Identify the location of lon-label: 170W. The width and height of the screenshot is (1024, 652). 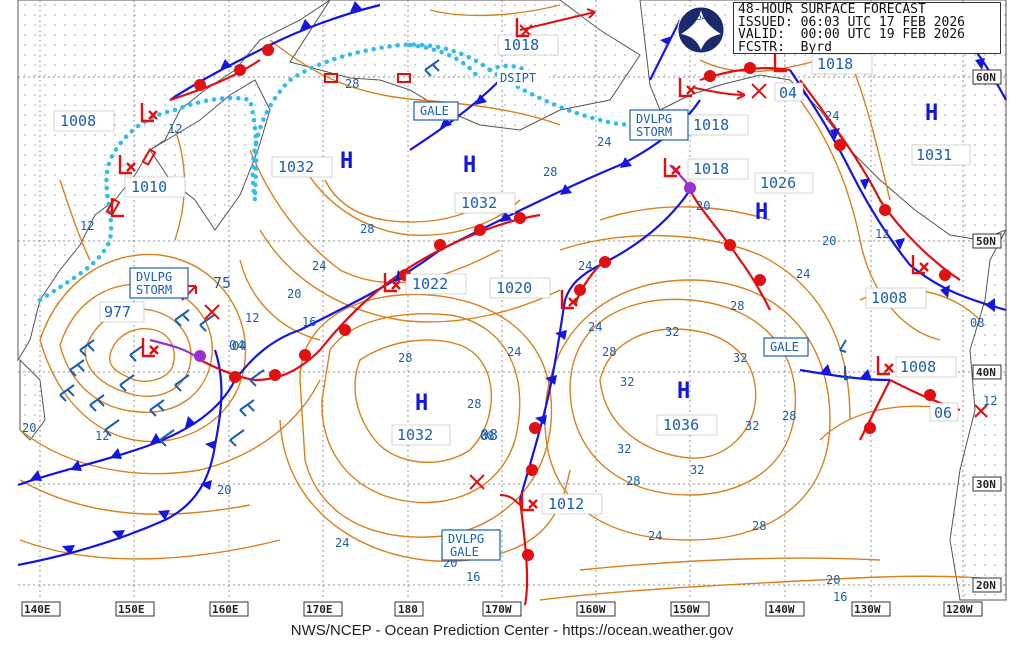
(498, 609).